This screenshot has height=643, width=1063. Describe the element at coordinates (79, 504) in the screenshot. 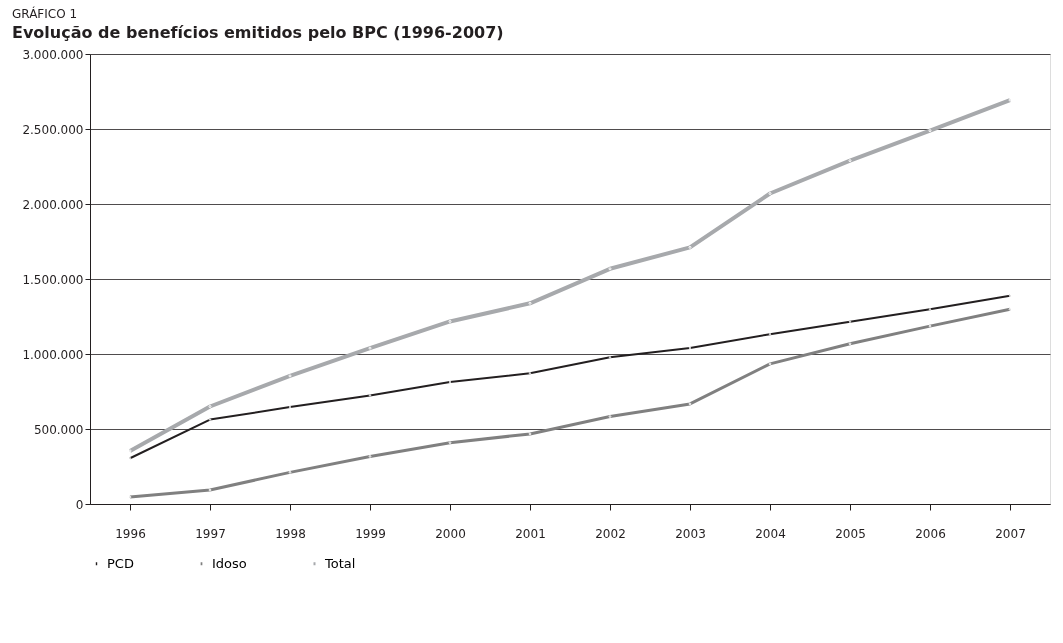

I see `y-tick-label: 0` at that location.